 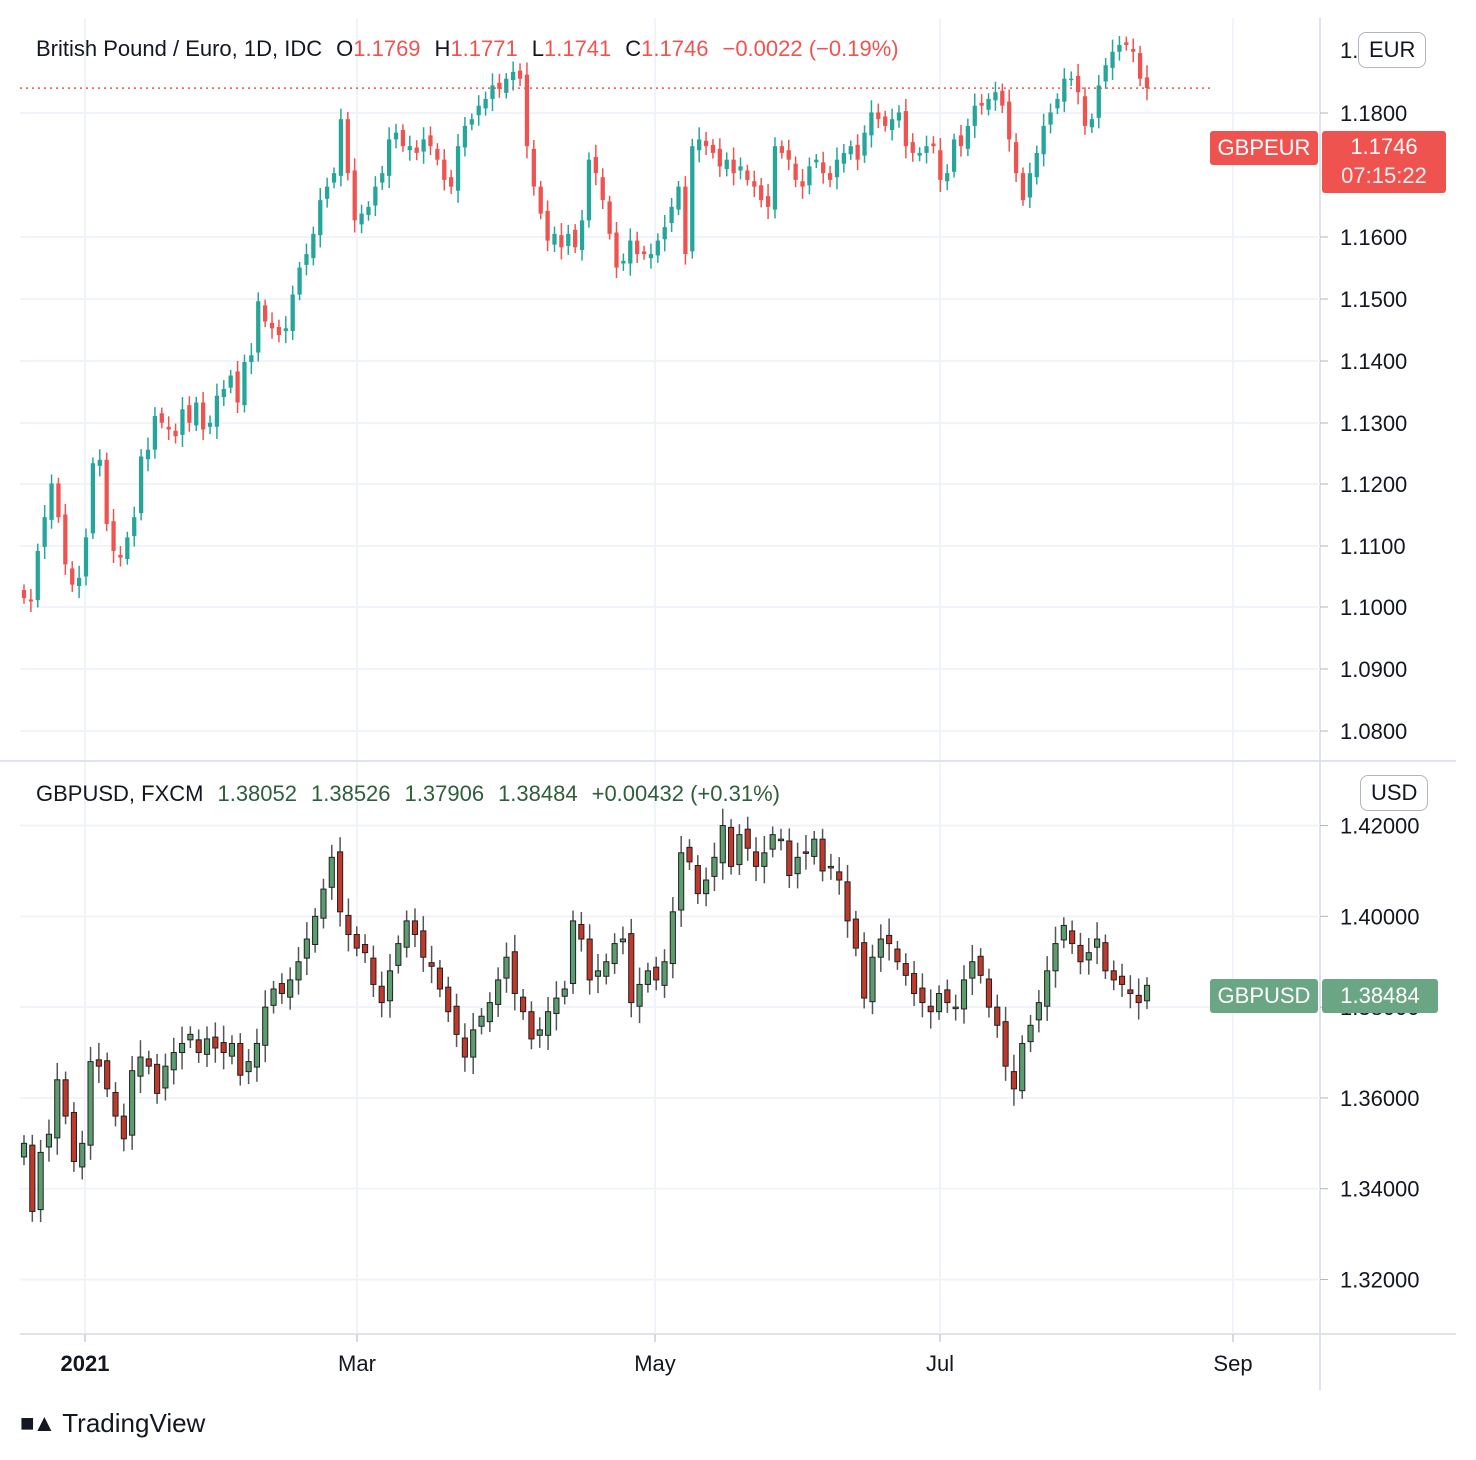 I want to click on tradingview-brand: ■▲ TradingView, so click(x=112, y=1423).